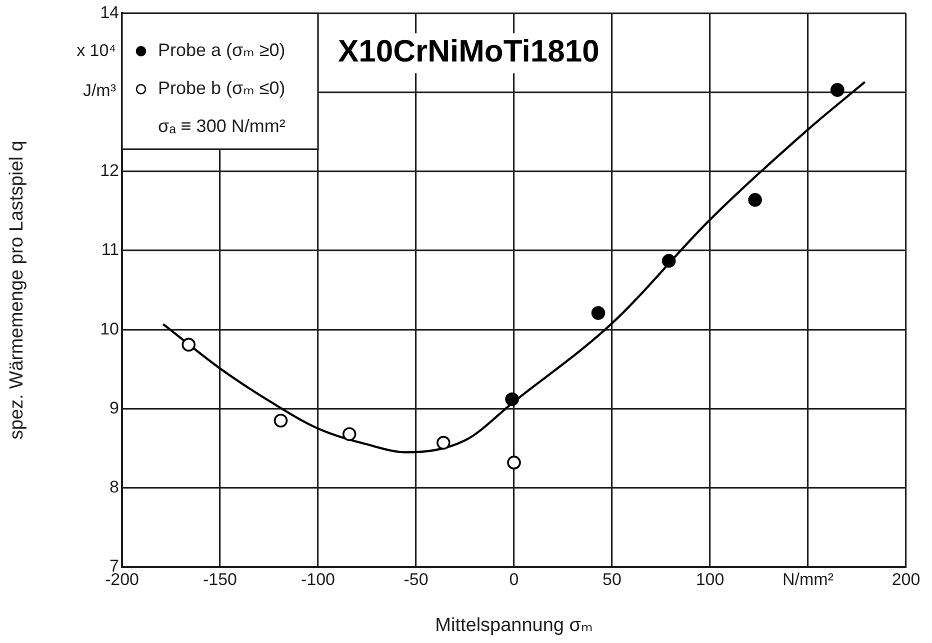 This screenshot has width=932, height=643. What do you see at coordinates (906, 579) in the screenshot?
I see `x-tick-label: 200` at bounding box center [906, 579].